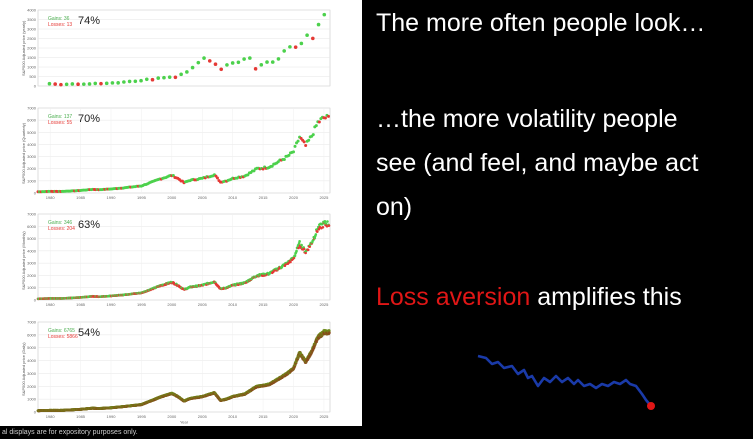 This screenshot has height=439, width=753. What do you see at coordinates (32, 76) in the screenshot?
I see `y-tick-label: 500` at bounding box center [32, 76].